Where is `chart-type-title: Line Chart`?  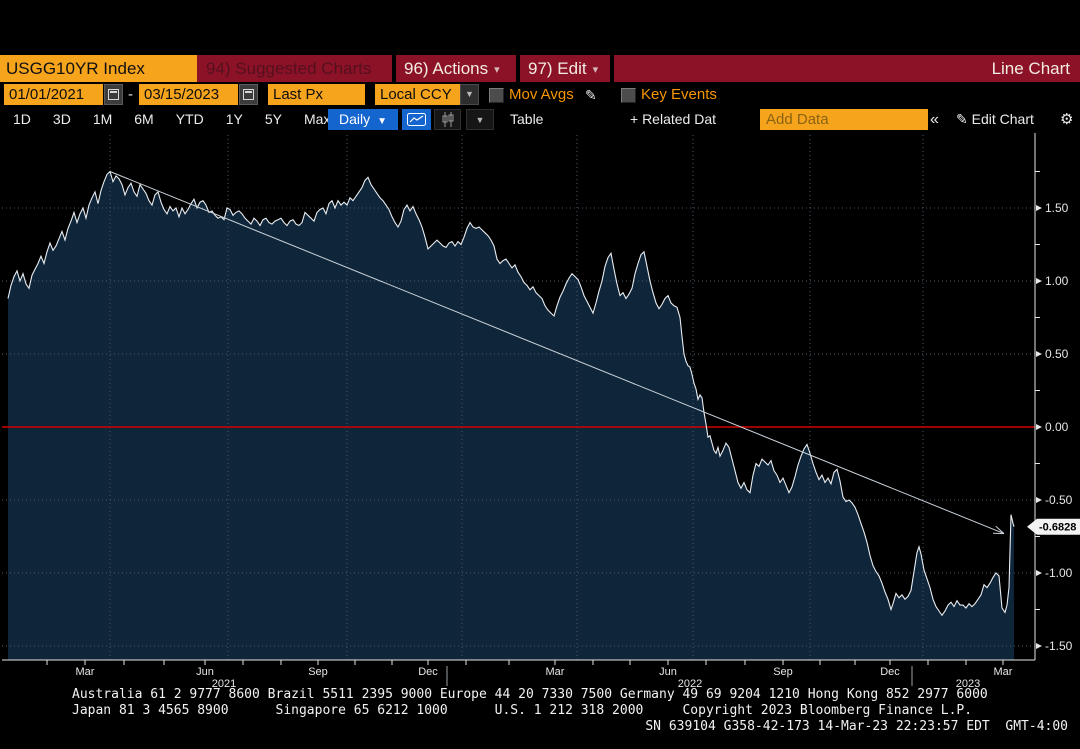
chart-type-title: Line Chart is located at coordinates (1030, 68).